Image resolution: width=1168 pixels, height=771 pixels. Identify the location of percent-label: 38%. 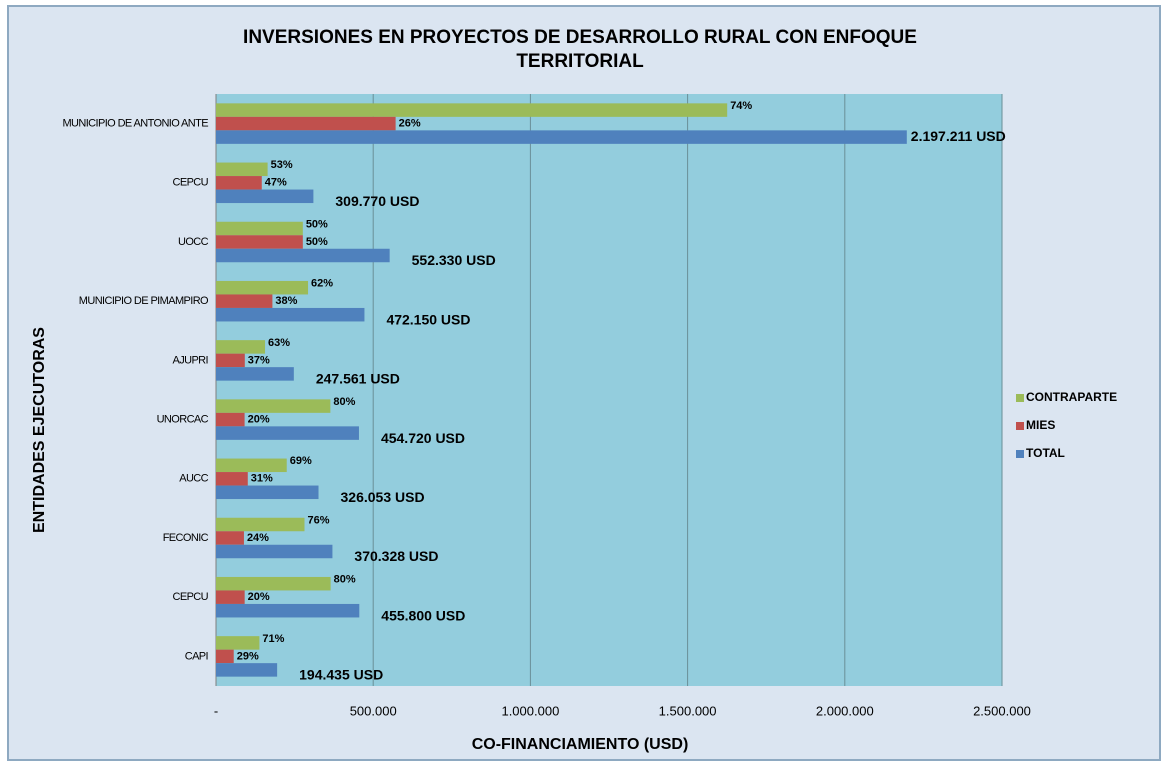
(286, 301).